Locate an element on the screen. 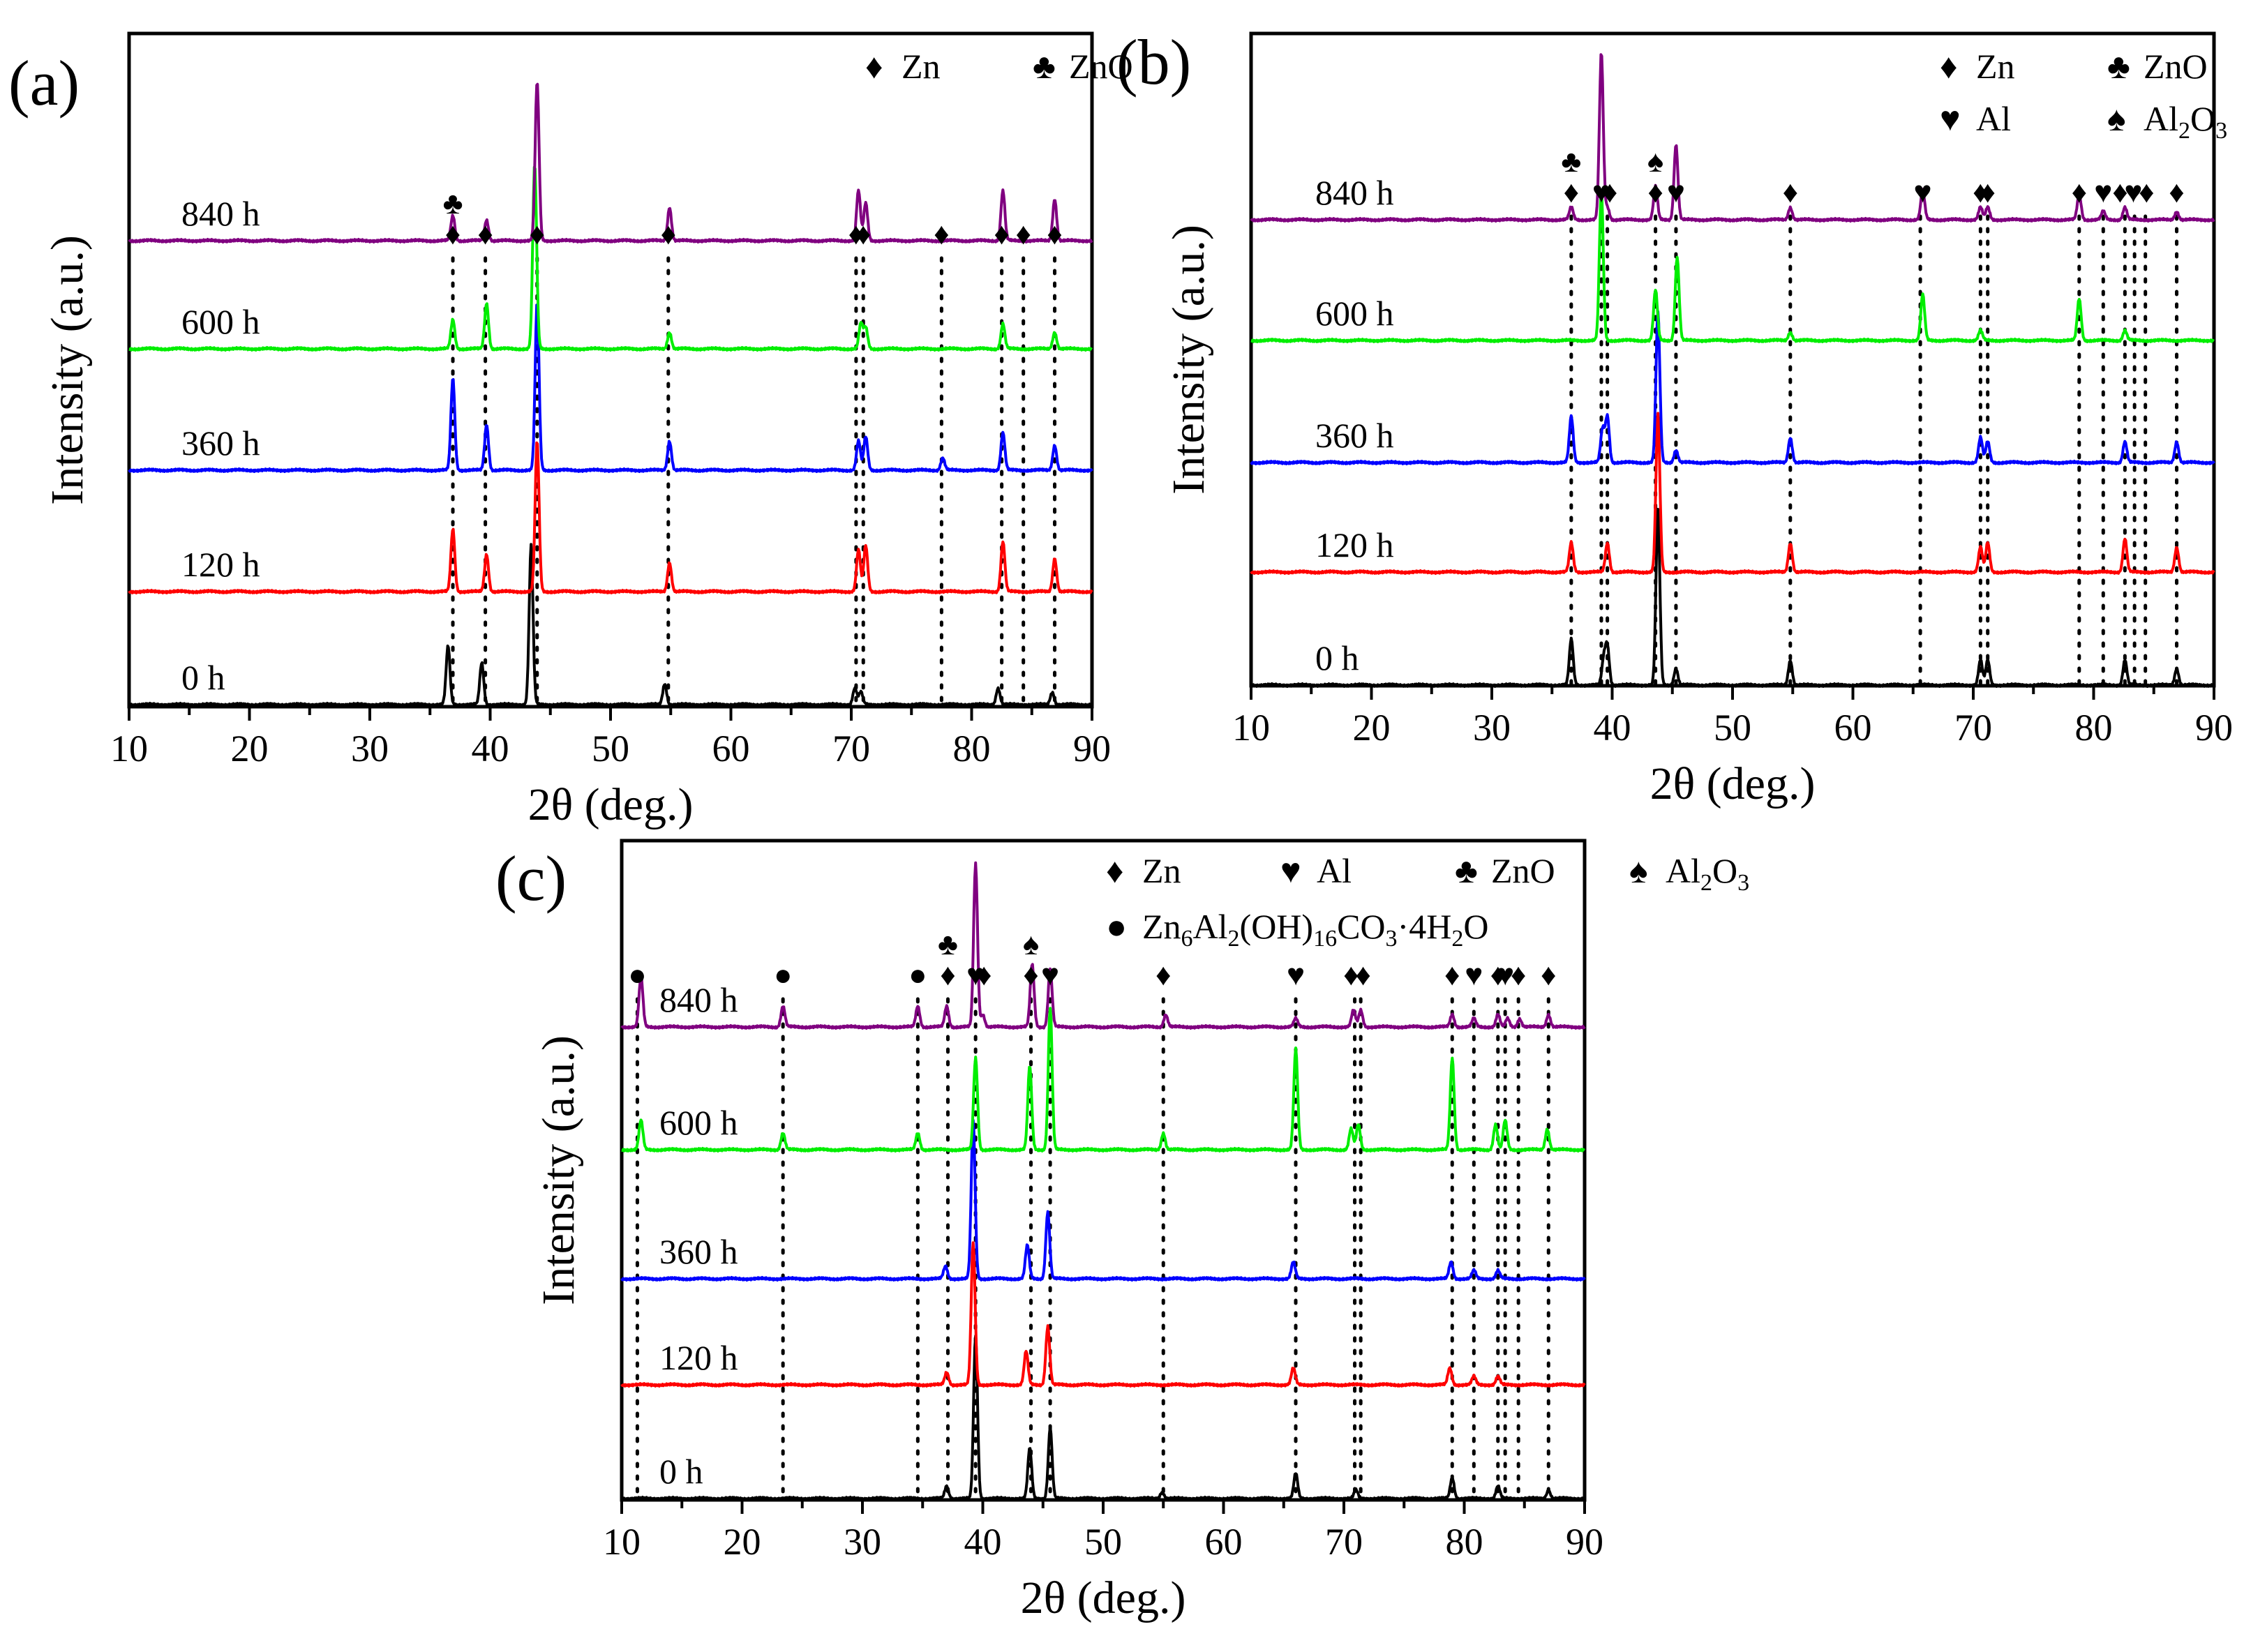 The width and height of the screenshot is (2244, 1652). panel-letter: (c) is located at coordinates (531, 878).